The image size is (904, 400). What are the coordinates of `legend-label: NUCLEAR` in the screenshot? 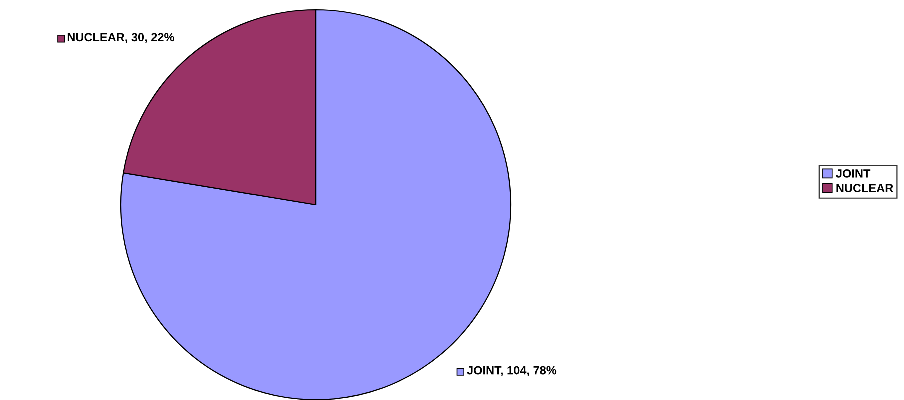 It's located at (865, 188).